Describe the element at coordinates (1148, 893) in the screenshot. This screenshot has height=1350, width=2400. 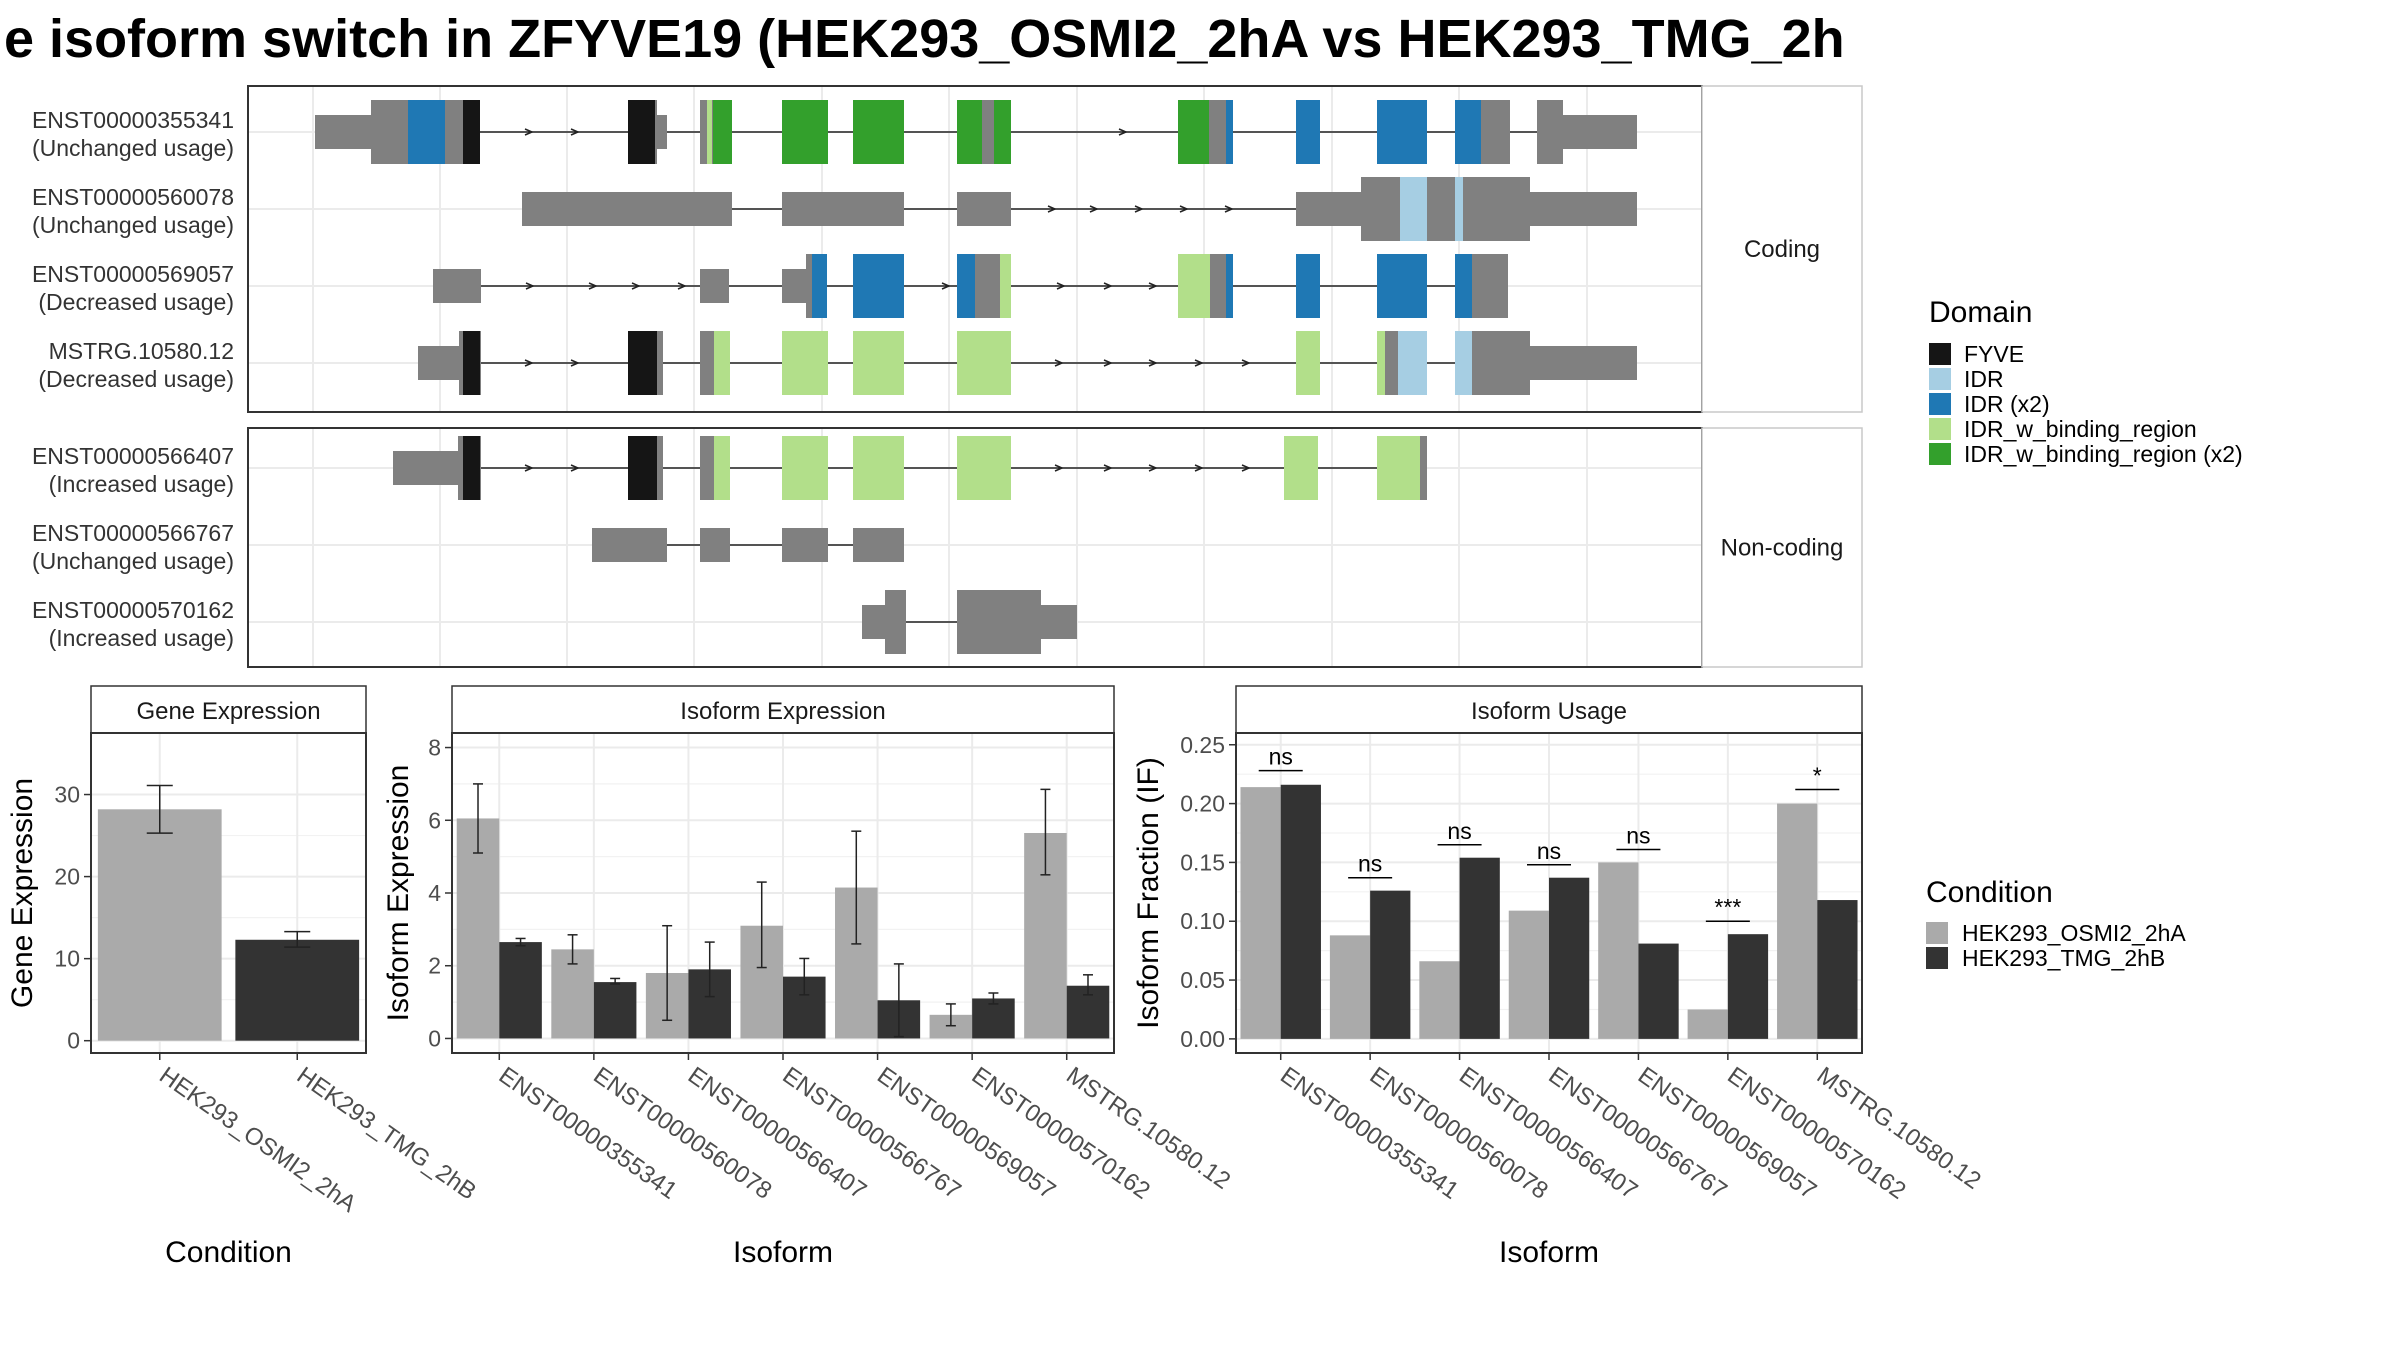
I see `y-axis-title: Isoform Fraction (IF)` at that location.